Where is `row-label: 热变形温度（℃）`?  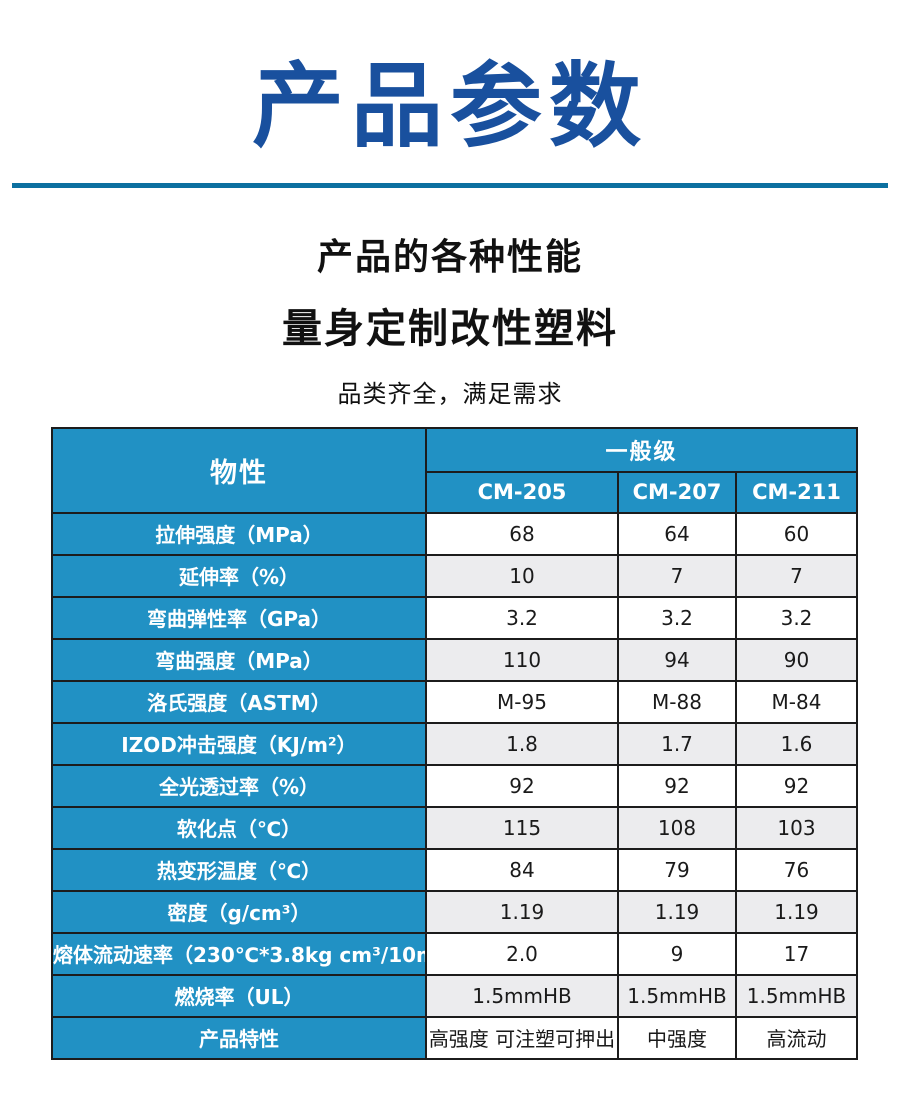
row-label: 热变形温度（℃） is located at coordinates (239, 869).